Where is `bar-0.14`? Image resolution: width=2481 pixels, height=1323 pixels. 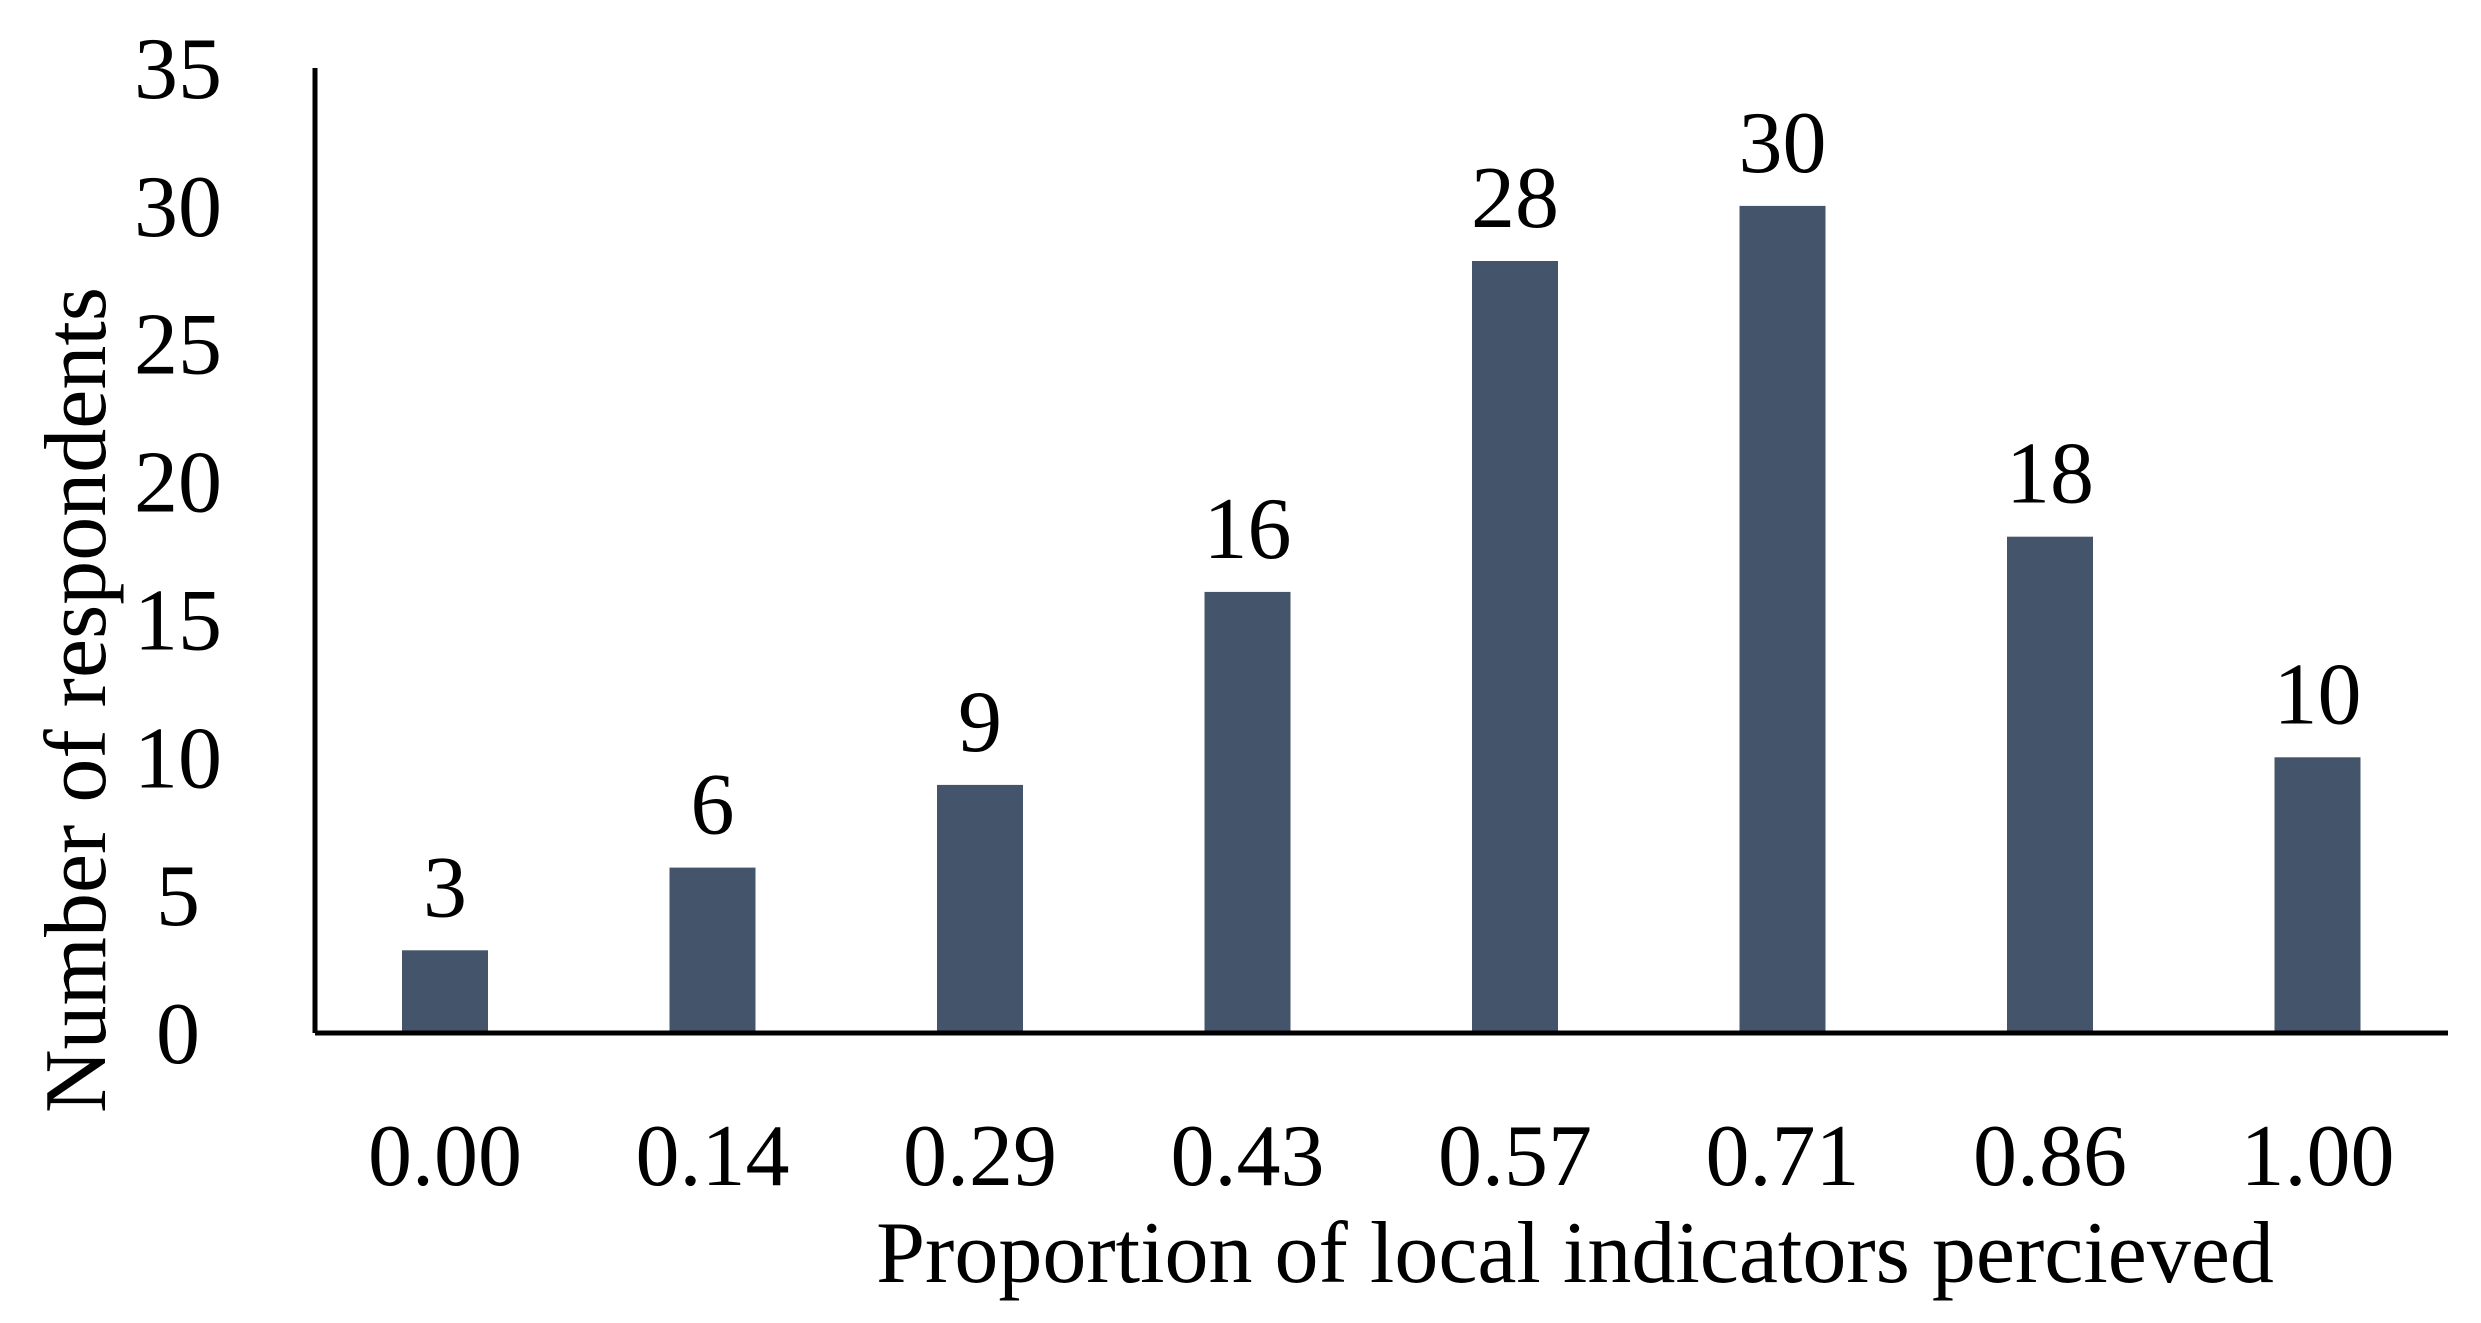
bar-0.14 is located at coordinates (712, 950).